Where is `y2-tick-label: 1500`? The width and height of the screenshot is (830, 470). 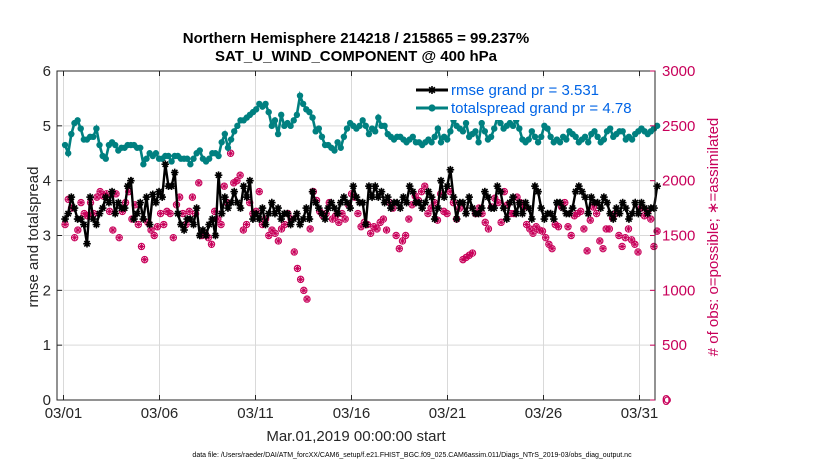 y2-tick-label: 1500 is located at coordinates (678, 236).